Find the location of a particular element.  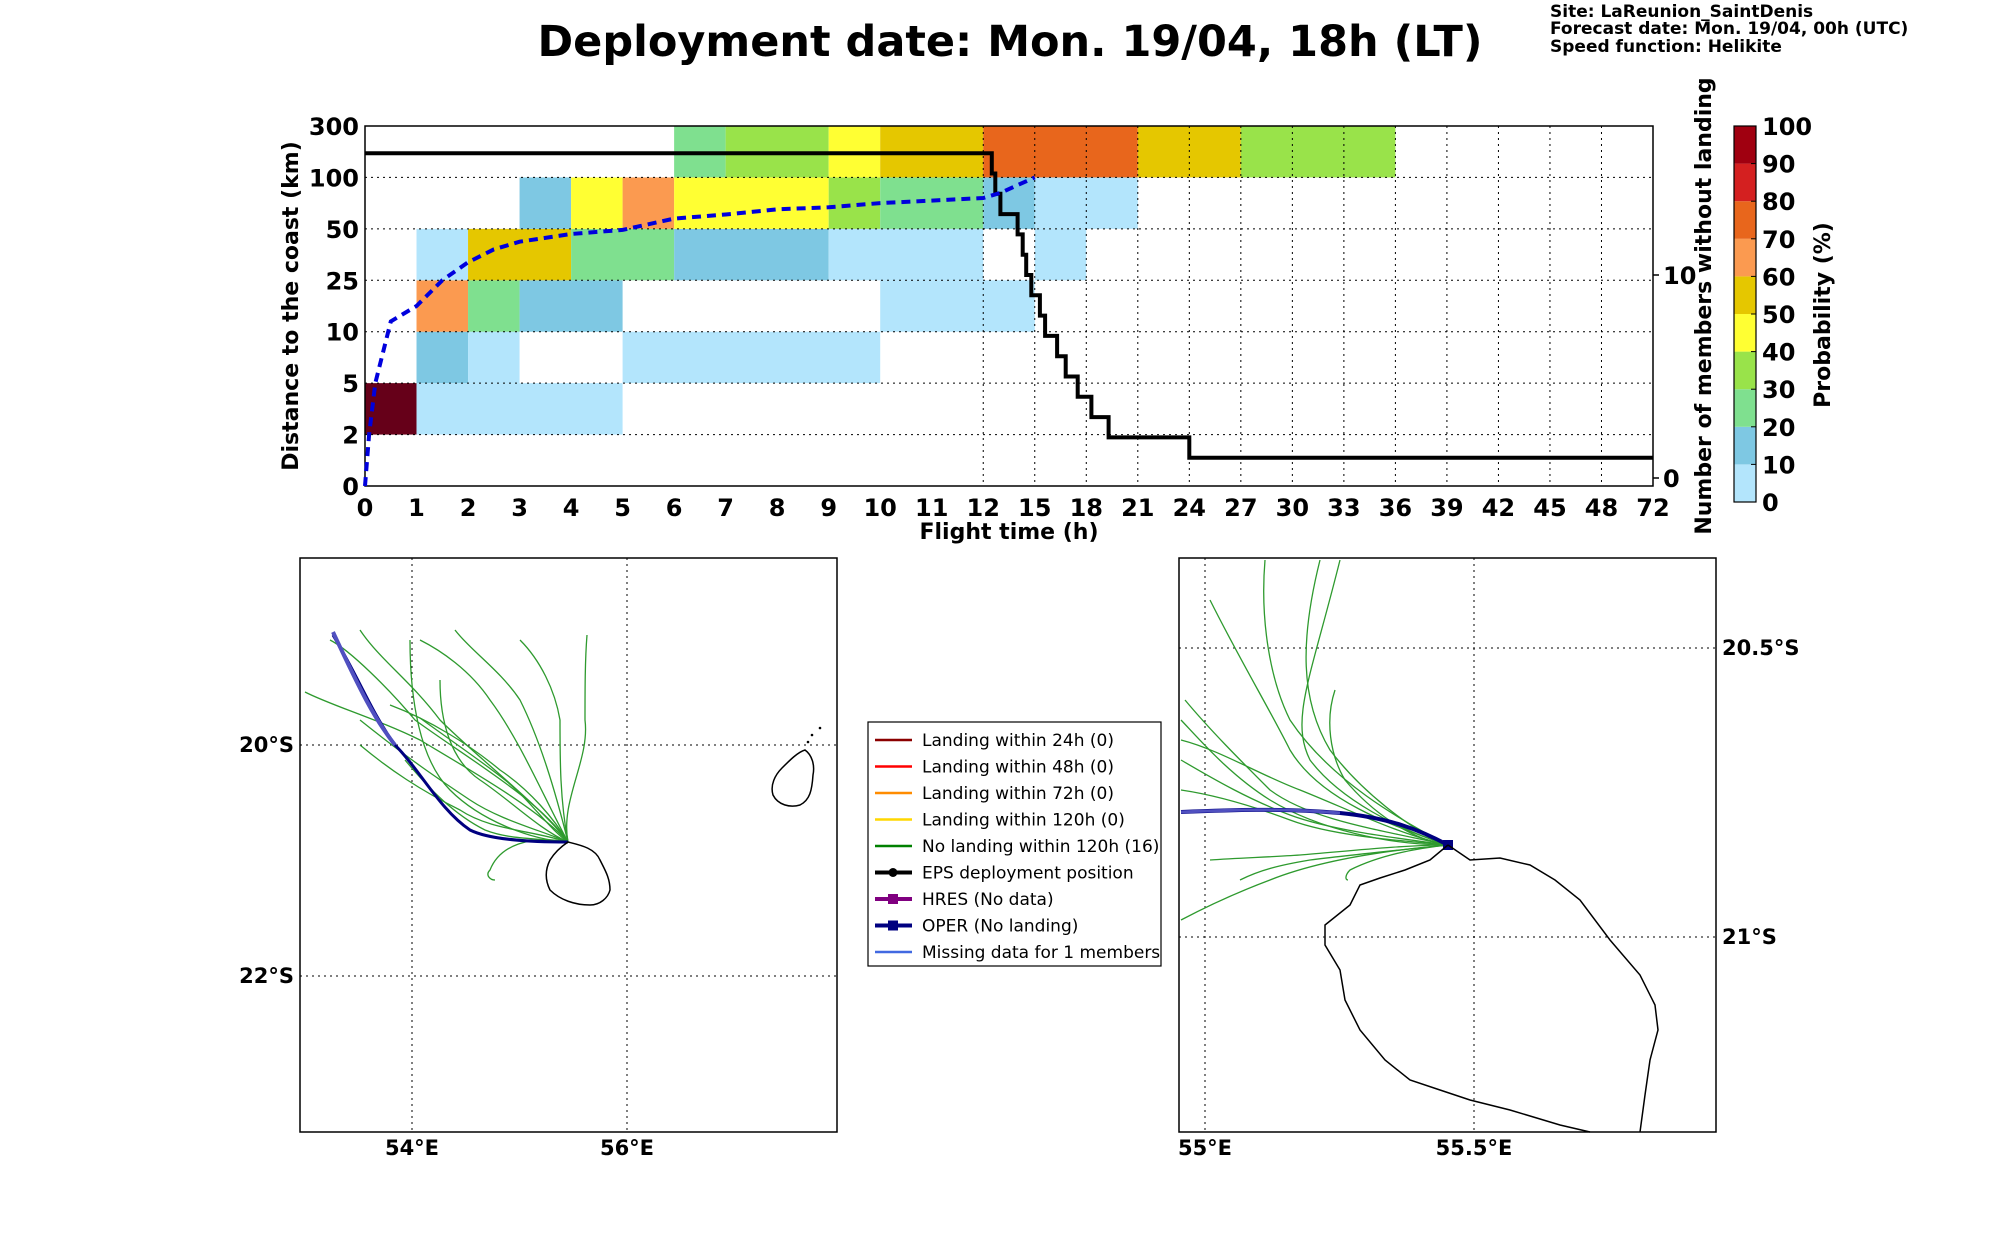

y-axis-label: Distance to the coast (km) is located at coordinates (291, 306).